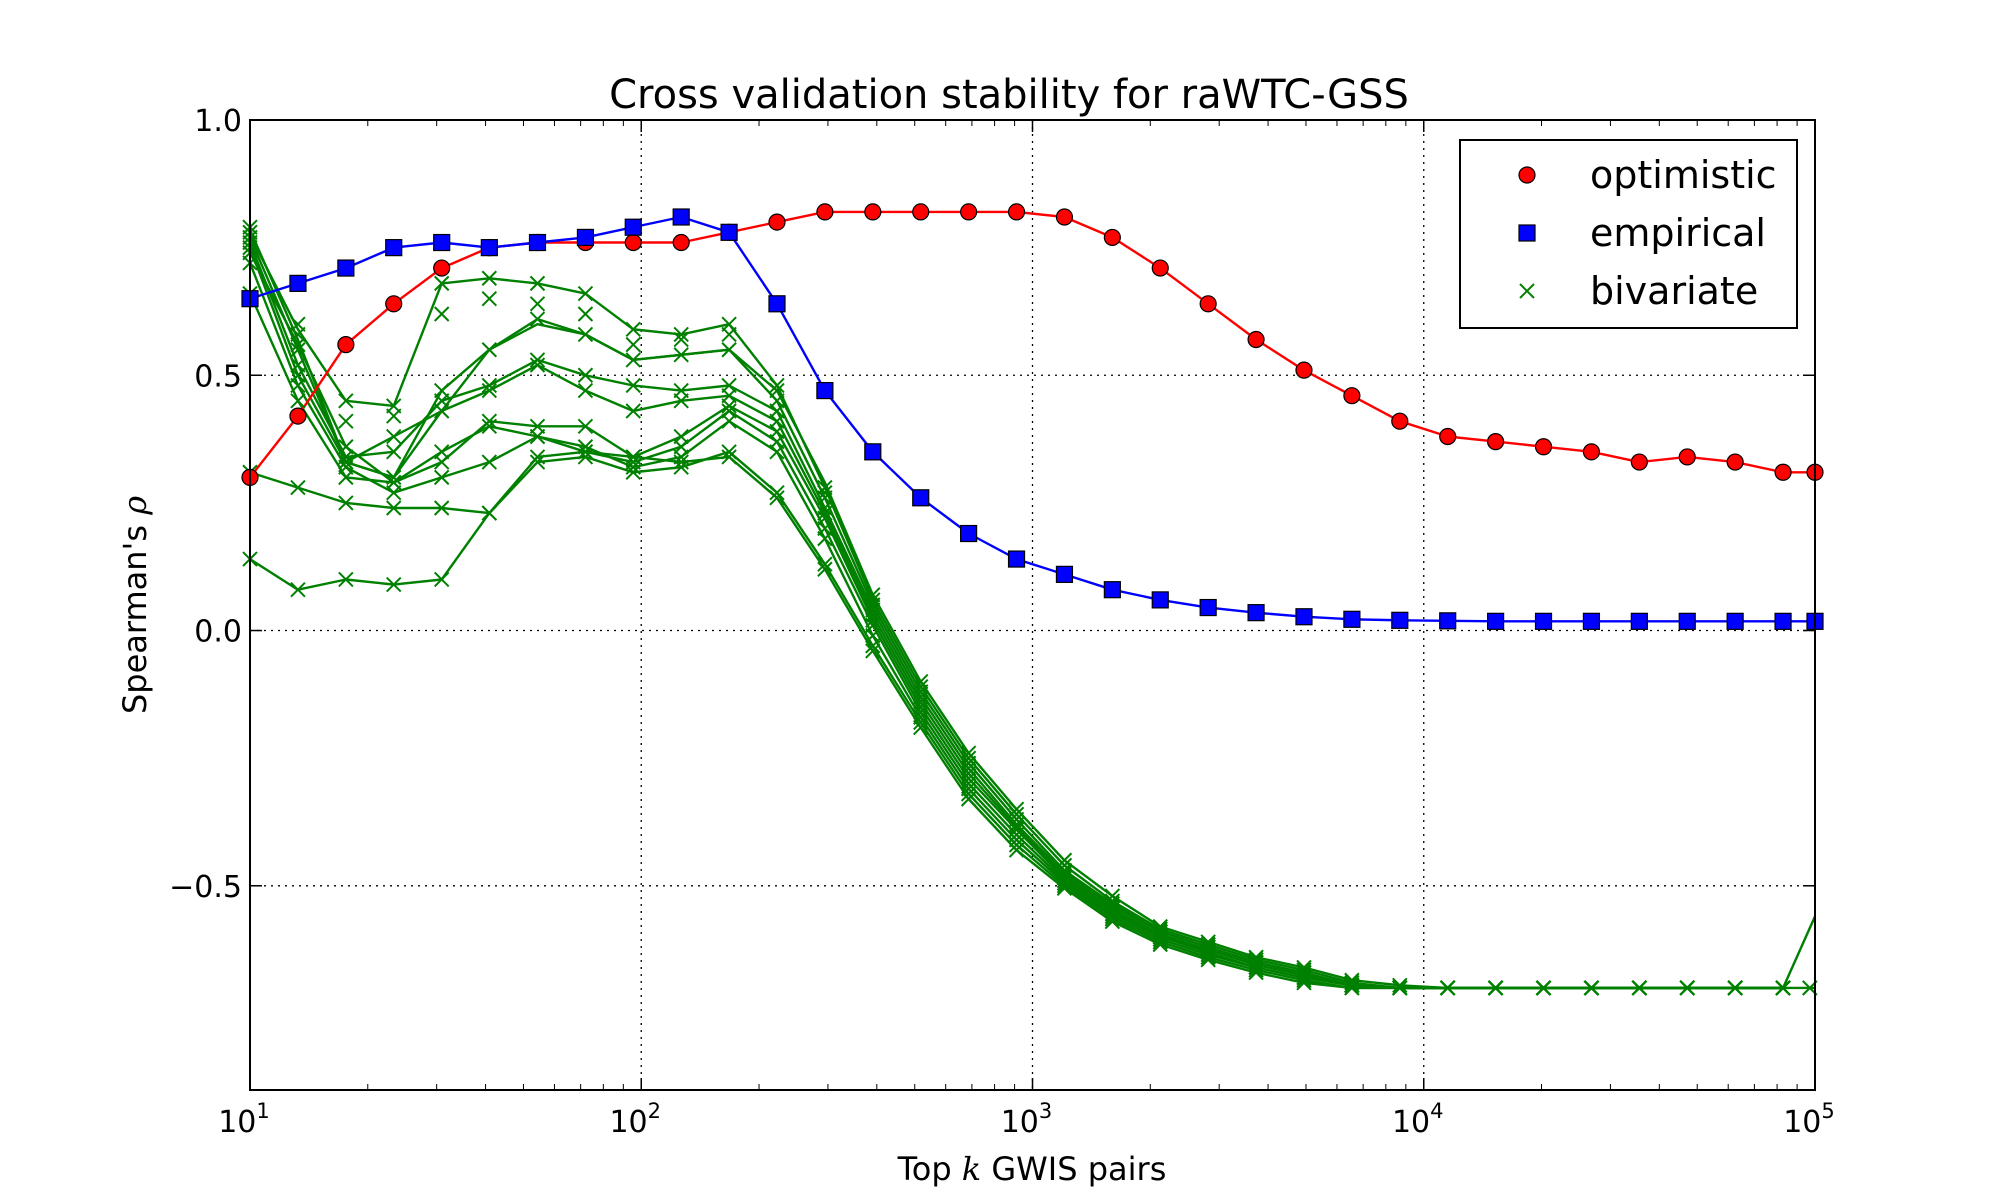 This screenshot has height=1200, width=2000. I want to click on x-tick-label: 10³, so click(1027, 1119).